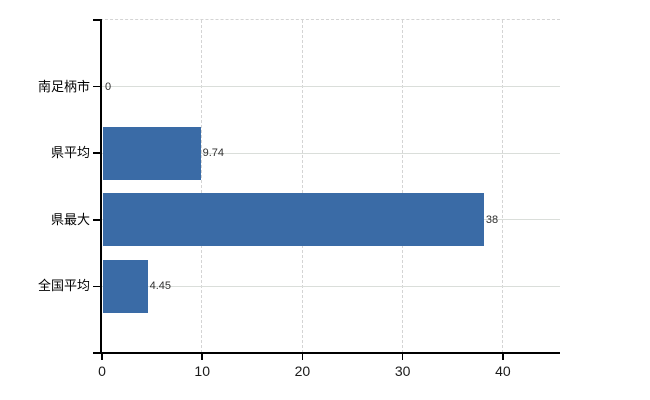 The height and width of the screenshot is (400, 650). I want to click on category-label: 県平均, so click(70, 153).